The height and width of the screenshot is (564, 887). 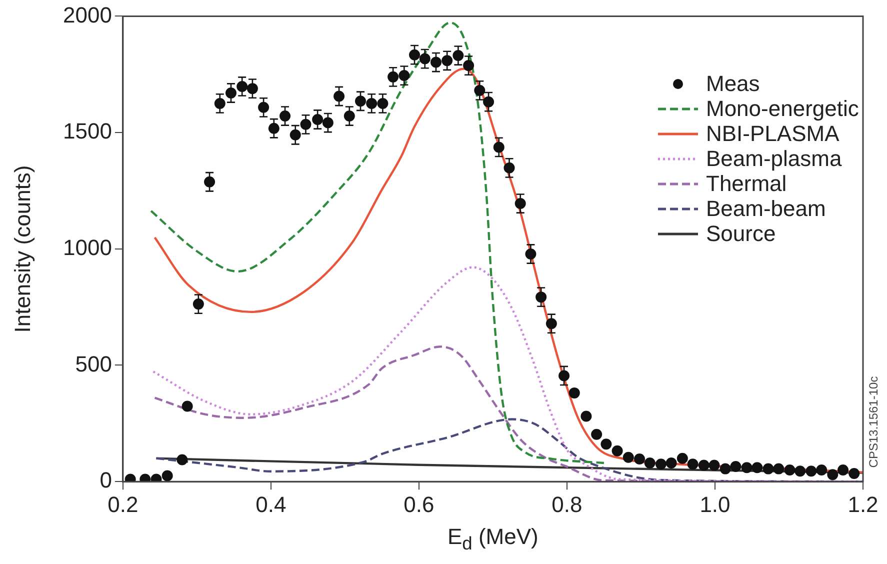 What do you see at coordinates (87, 15) in the screenshot?
I see `y-tick-label: 2000` at bounding box center [87, 15].